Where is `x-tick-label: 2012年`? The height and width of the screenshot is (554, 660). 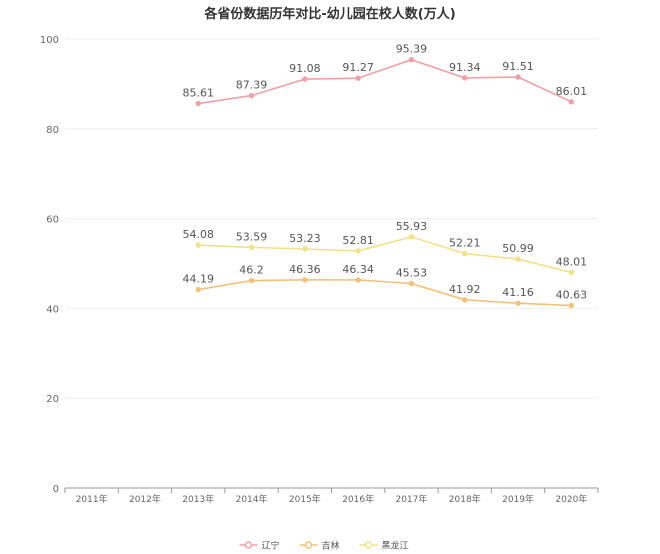
x-tick-label: 2012年 is located at coordinates (145, 499).